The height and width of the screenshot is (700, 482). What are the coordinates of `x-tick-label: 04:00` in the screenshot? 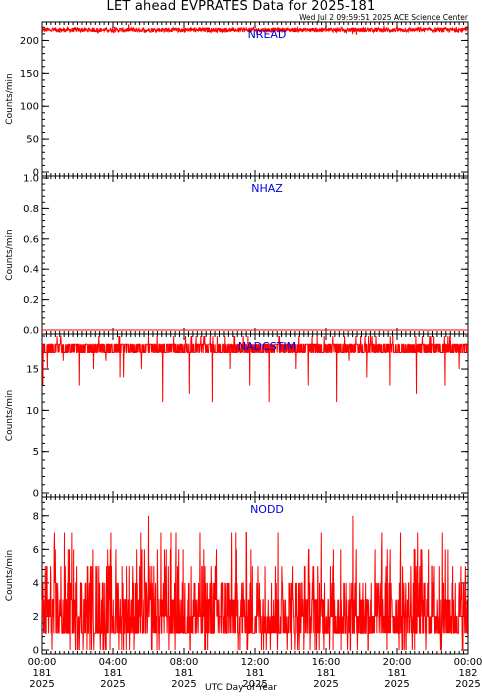 It's located at (113, 662).